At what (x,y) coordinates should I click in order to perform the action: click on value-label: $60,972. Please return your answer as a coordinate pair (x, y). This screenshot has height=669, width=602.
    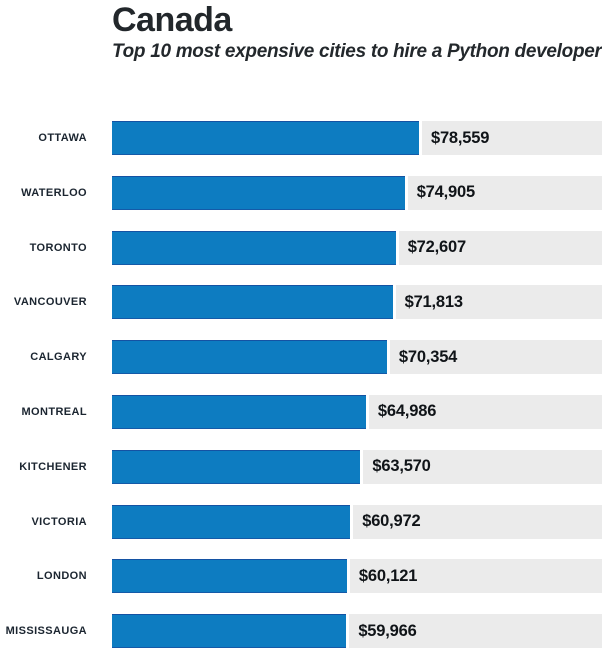
    Looking at the image, I should click on (391, 521).